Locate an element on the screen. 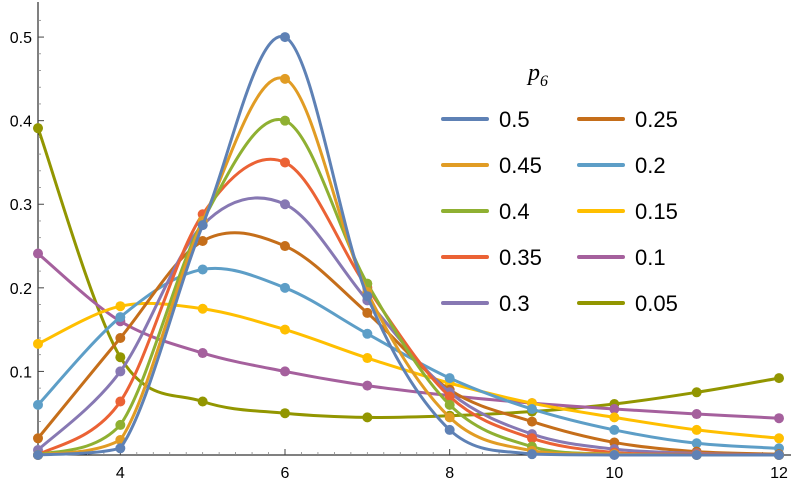 The image size is (800, 488). legend-item-0.1: 0.1 is located at coordinates (621, 257).